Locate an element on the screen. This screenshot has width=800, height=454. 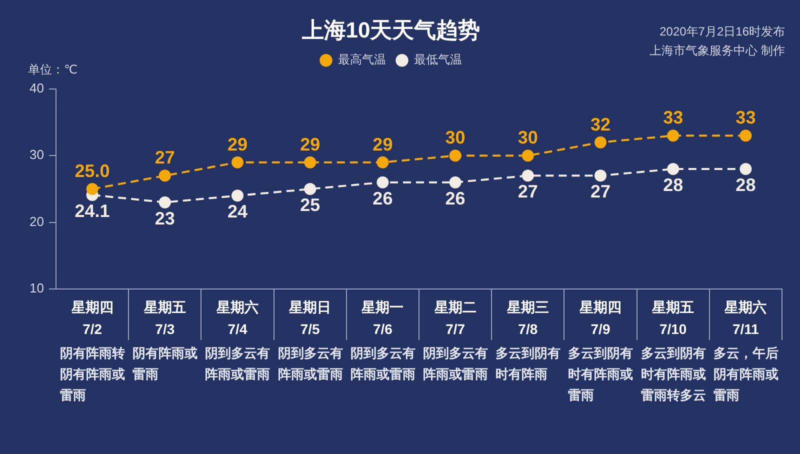
x-tick-label: 星期四 7/9 is located at coordinates (600, 317).